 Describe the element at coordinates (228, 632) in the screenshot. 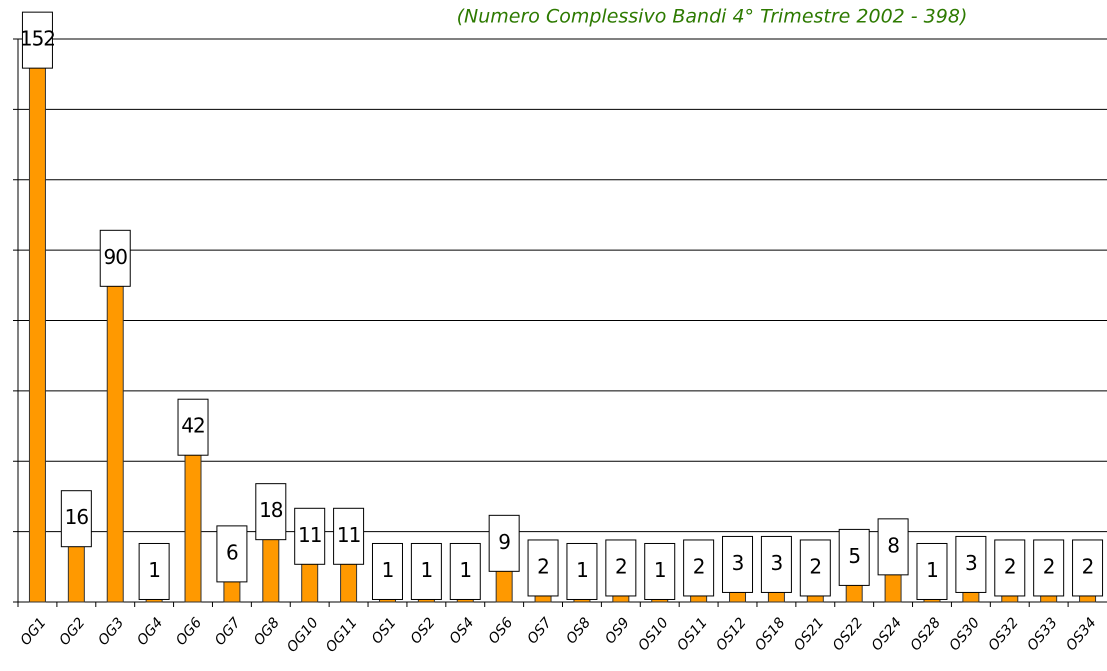

I see `x-tick-label: OG7` at that location.